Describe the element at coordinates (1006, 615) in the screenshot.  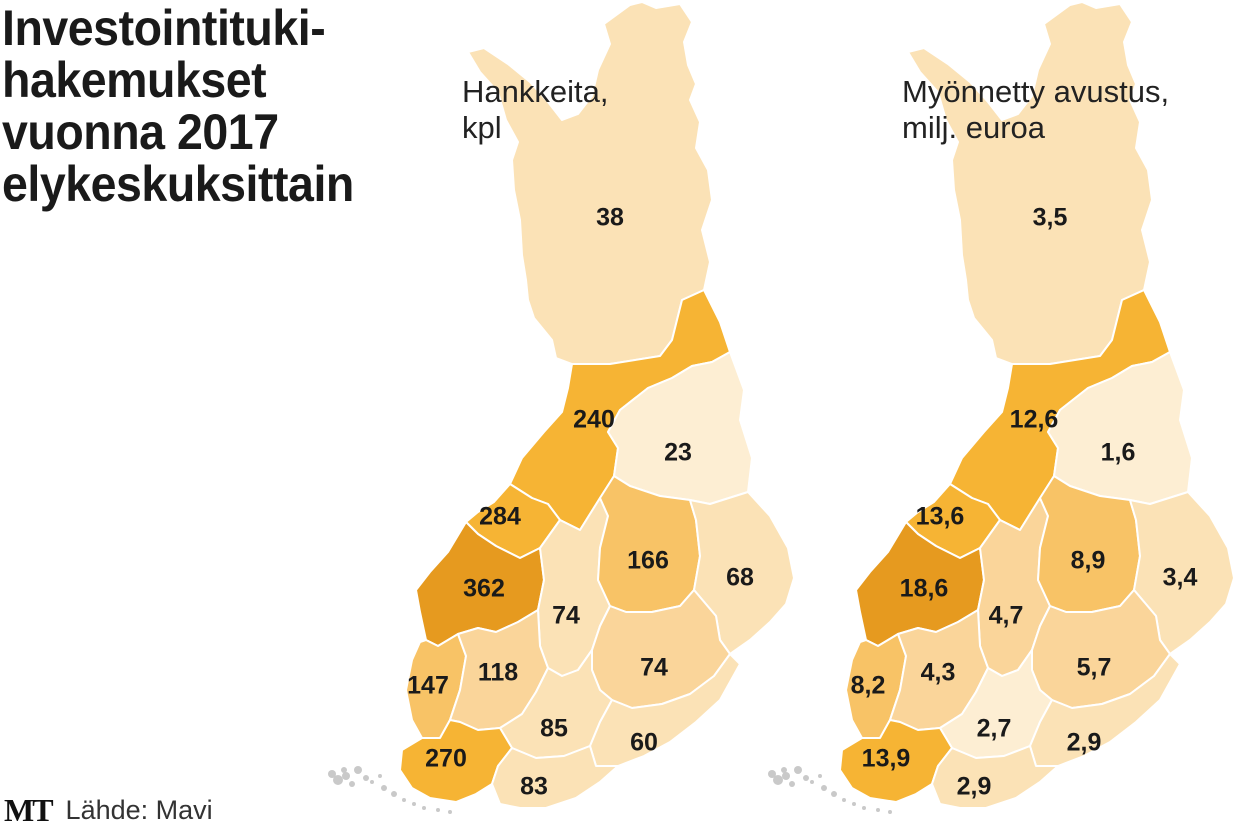
I see `region-value-keski-suomi: 4,7` at that location.